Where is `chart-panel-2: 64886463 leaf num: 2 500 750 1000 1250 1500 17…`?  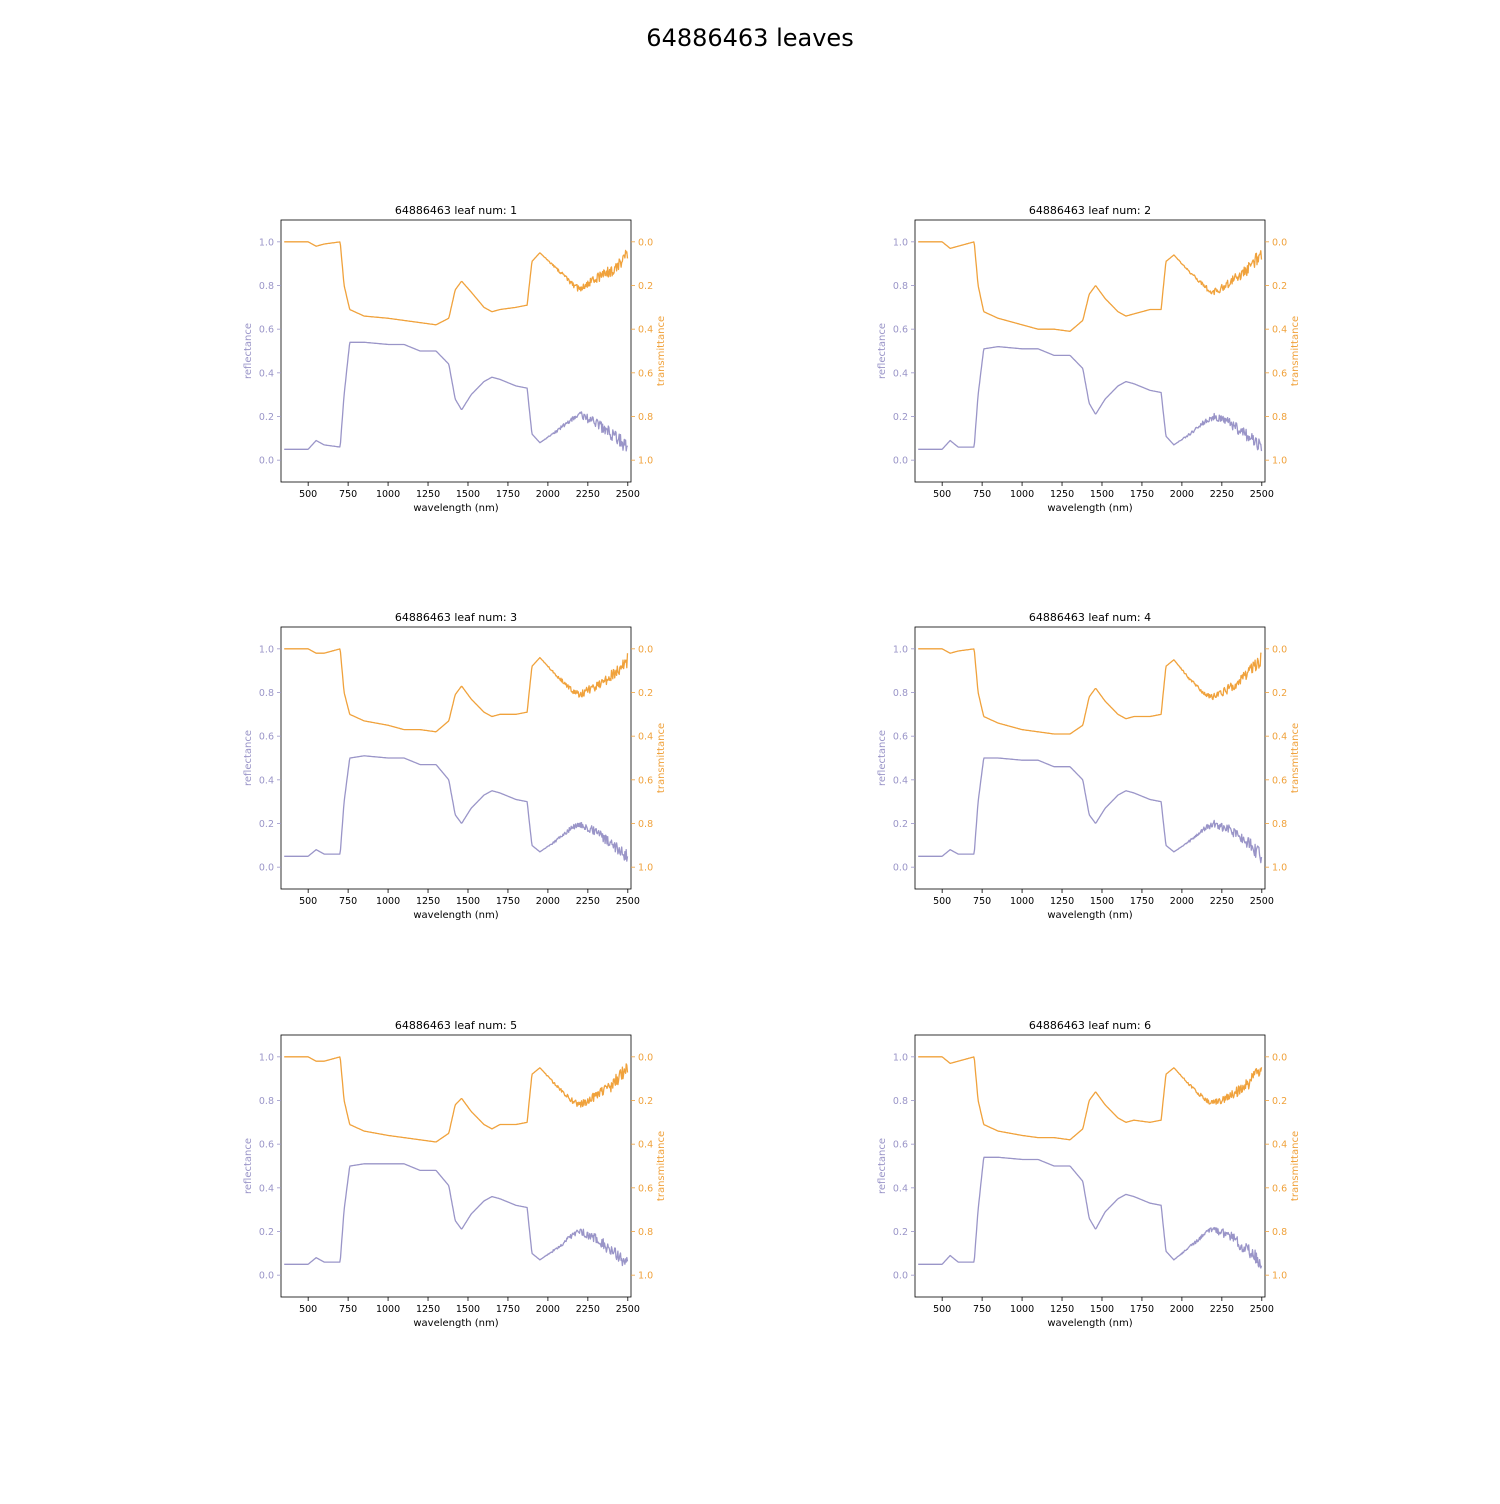 chart-panel-2: 64886463 leaf num: 2 500 750 1000 1250 1500 17… is located at coordinates (1089, 359).